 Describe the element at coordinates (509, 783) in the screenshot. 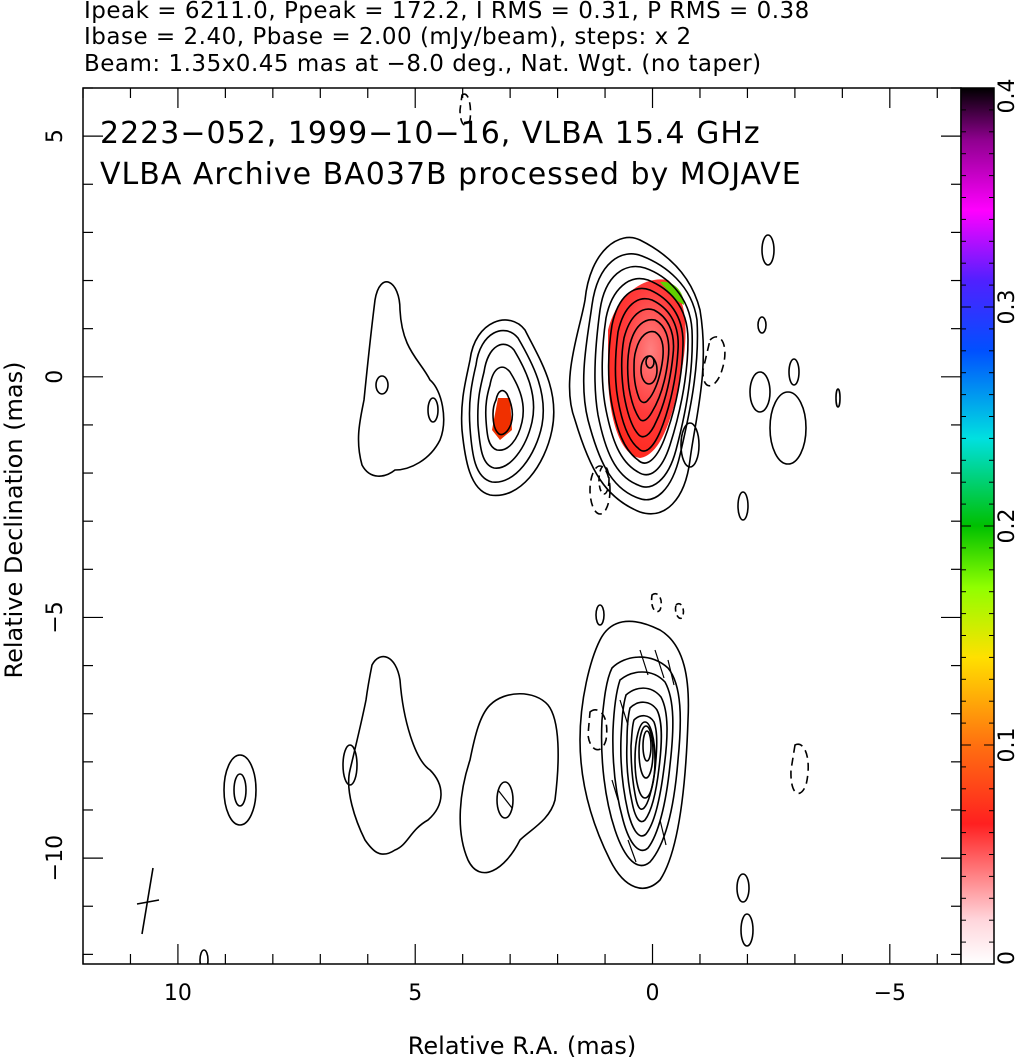

I see `inner-jet-contours-lower` at that location.